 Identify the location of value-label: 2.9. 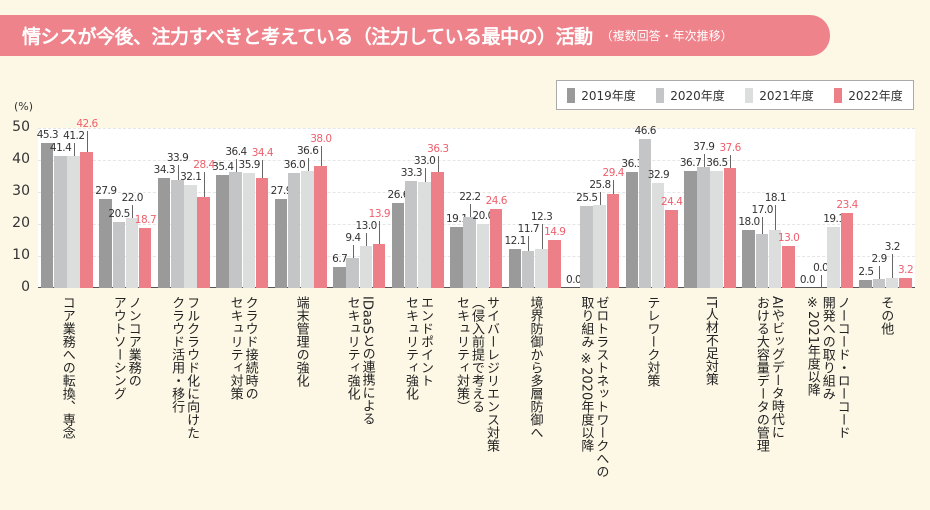
(879, 258).